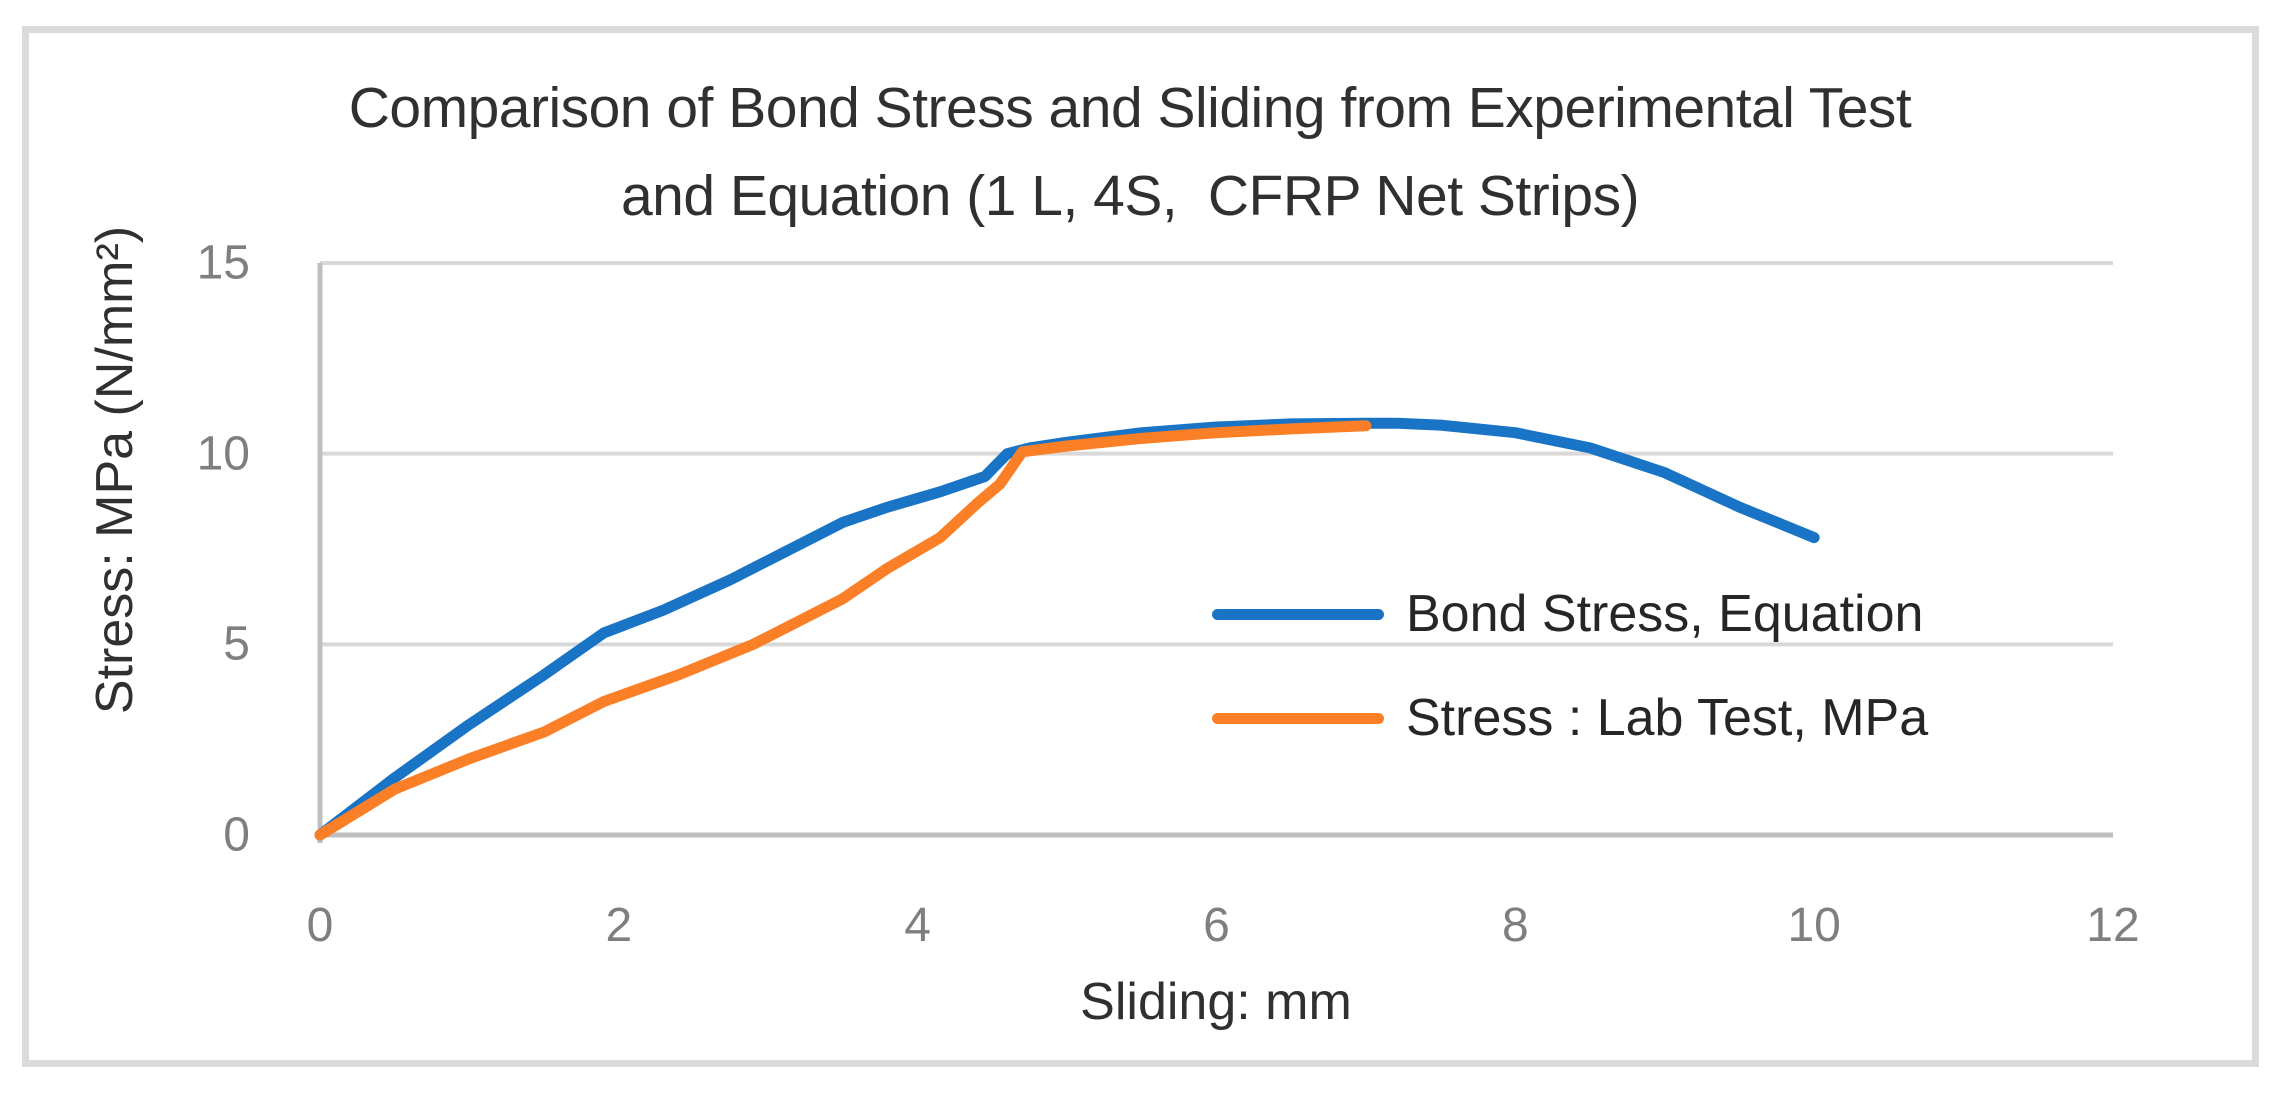 Image resolution: width=2281 pixels, height=1095 pixels. I want to click on legend-entry: Stress : Lab Test, MPa, so click(1570, 718).